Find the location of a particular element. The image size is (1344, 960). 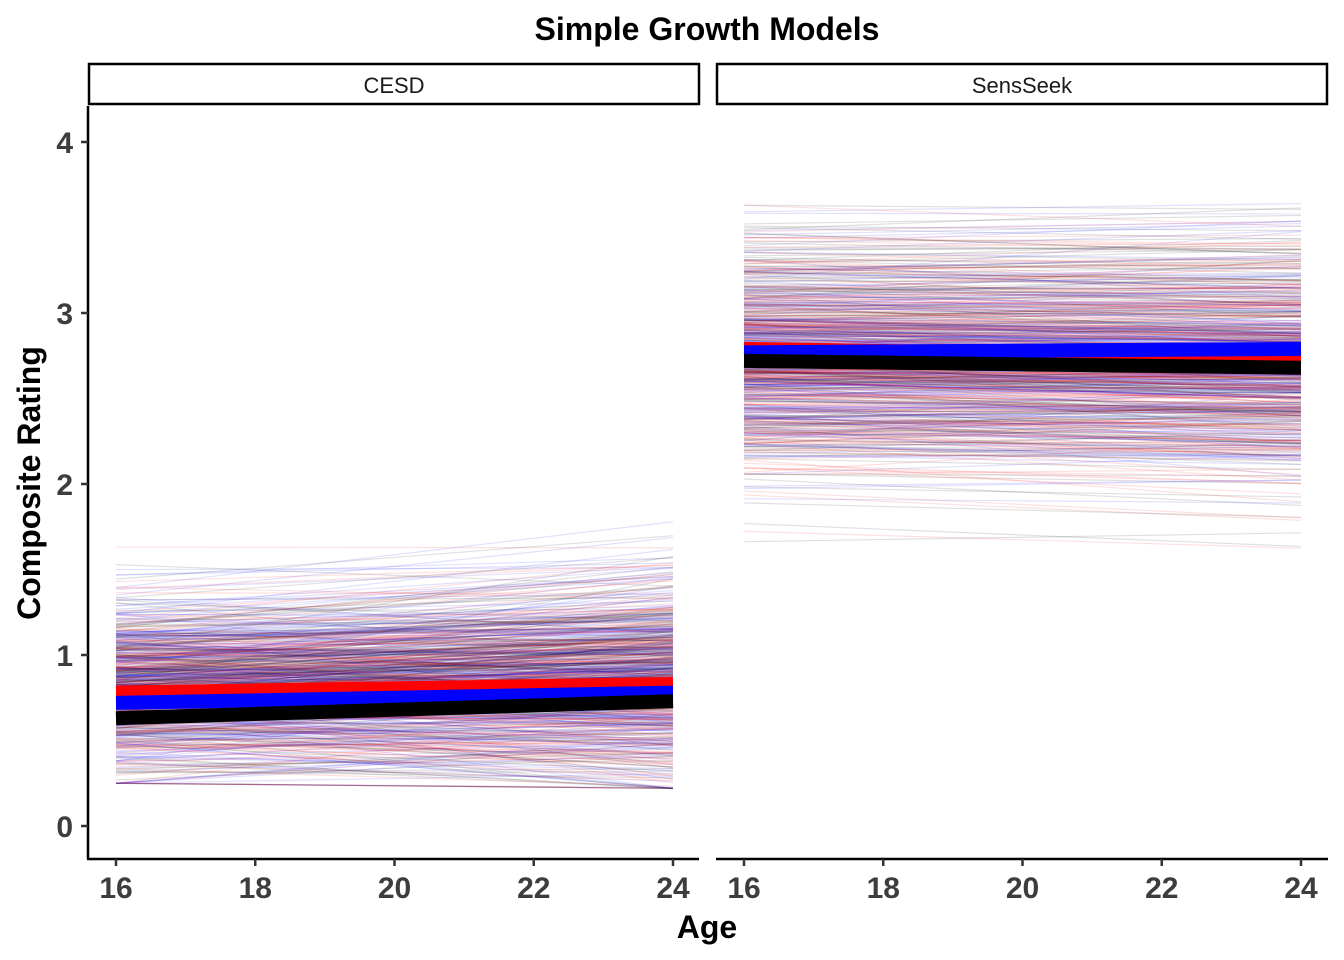

x-tick-label-cesd: 22 is located at coordinates (533, 888).